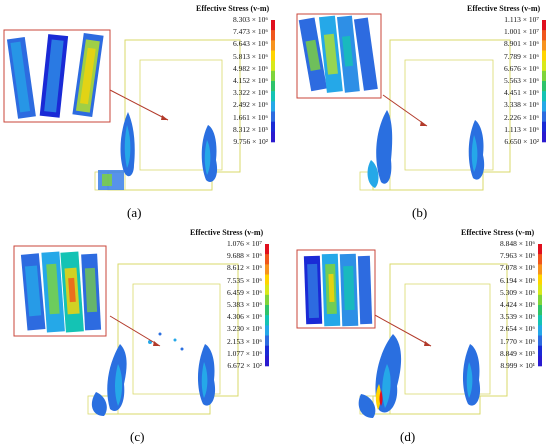  What do you see at coordinates (521, 129) in the screenshot?
I see `colorbar-tick-label: 1.113 × 10⁶` at bounding box center [521, 129].